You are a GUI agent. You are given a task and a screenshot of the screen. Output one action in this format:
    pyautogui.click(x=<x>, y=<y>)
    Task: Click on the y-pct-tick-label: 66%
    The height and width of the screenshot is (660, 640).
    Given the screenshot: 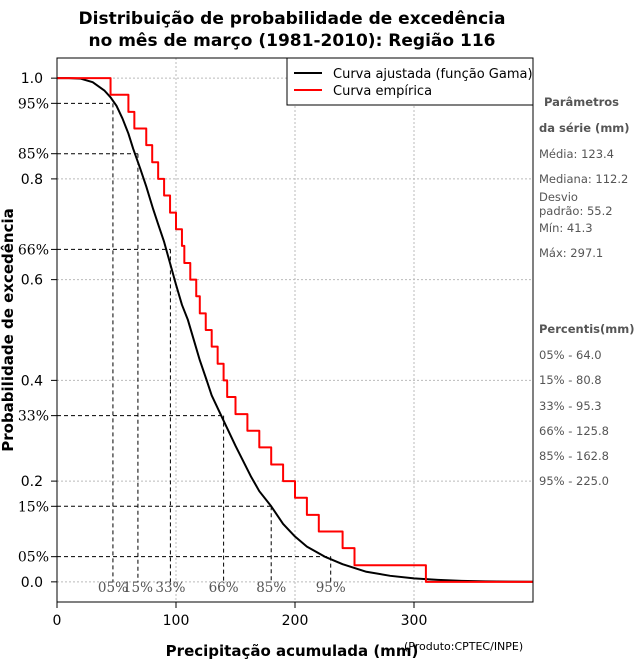 What is the action you would take?
    pyautogui.click(x=33, y=250)
    